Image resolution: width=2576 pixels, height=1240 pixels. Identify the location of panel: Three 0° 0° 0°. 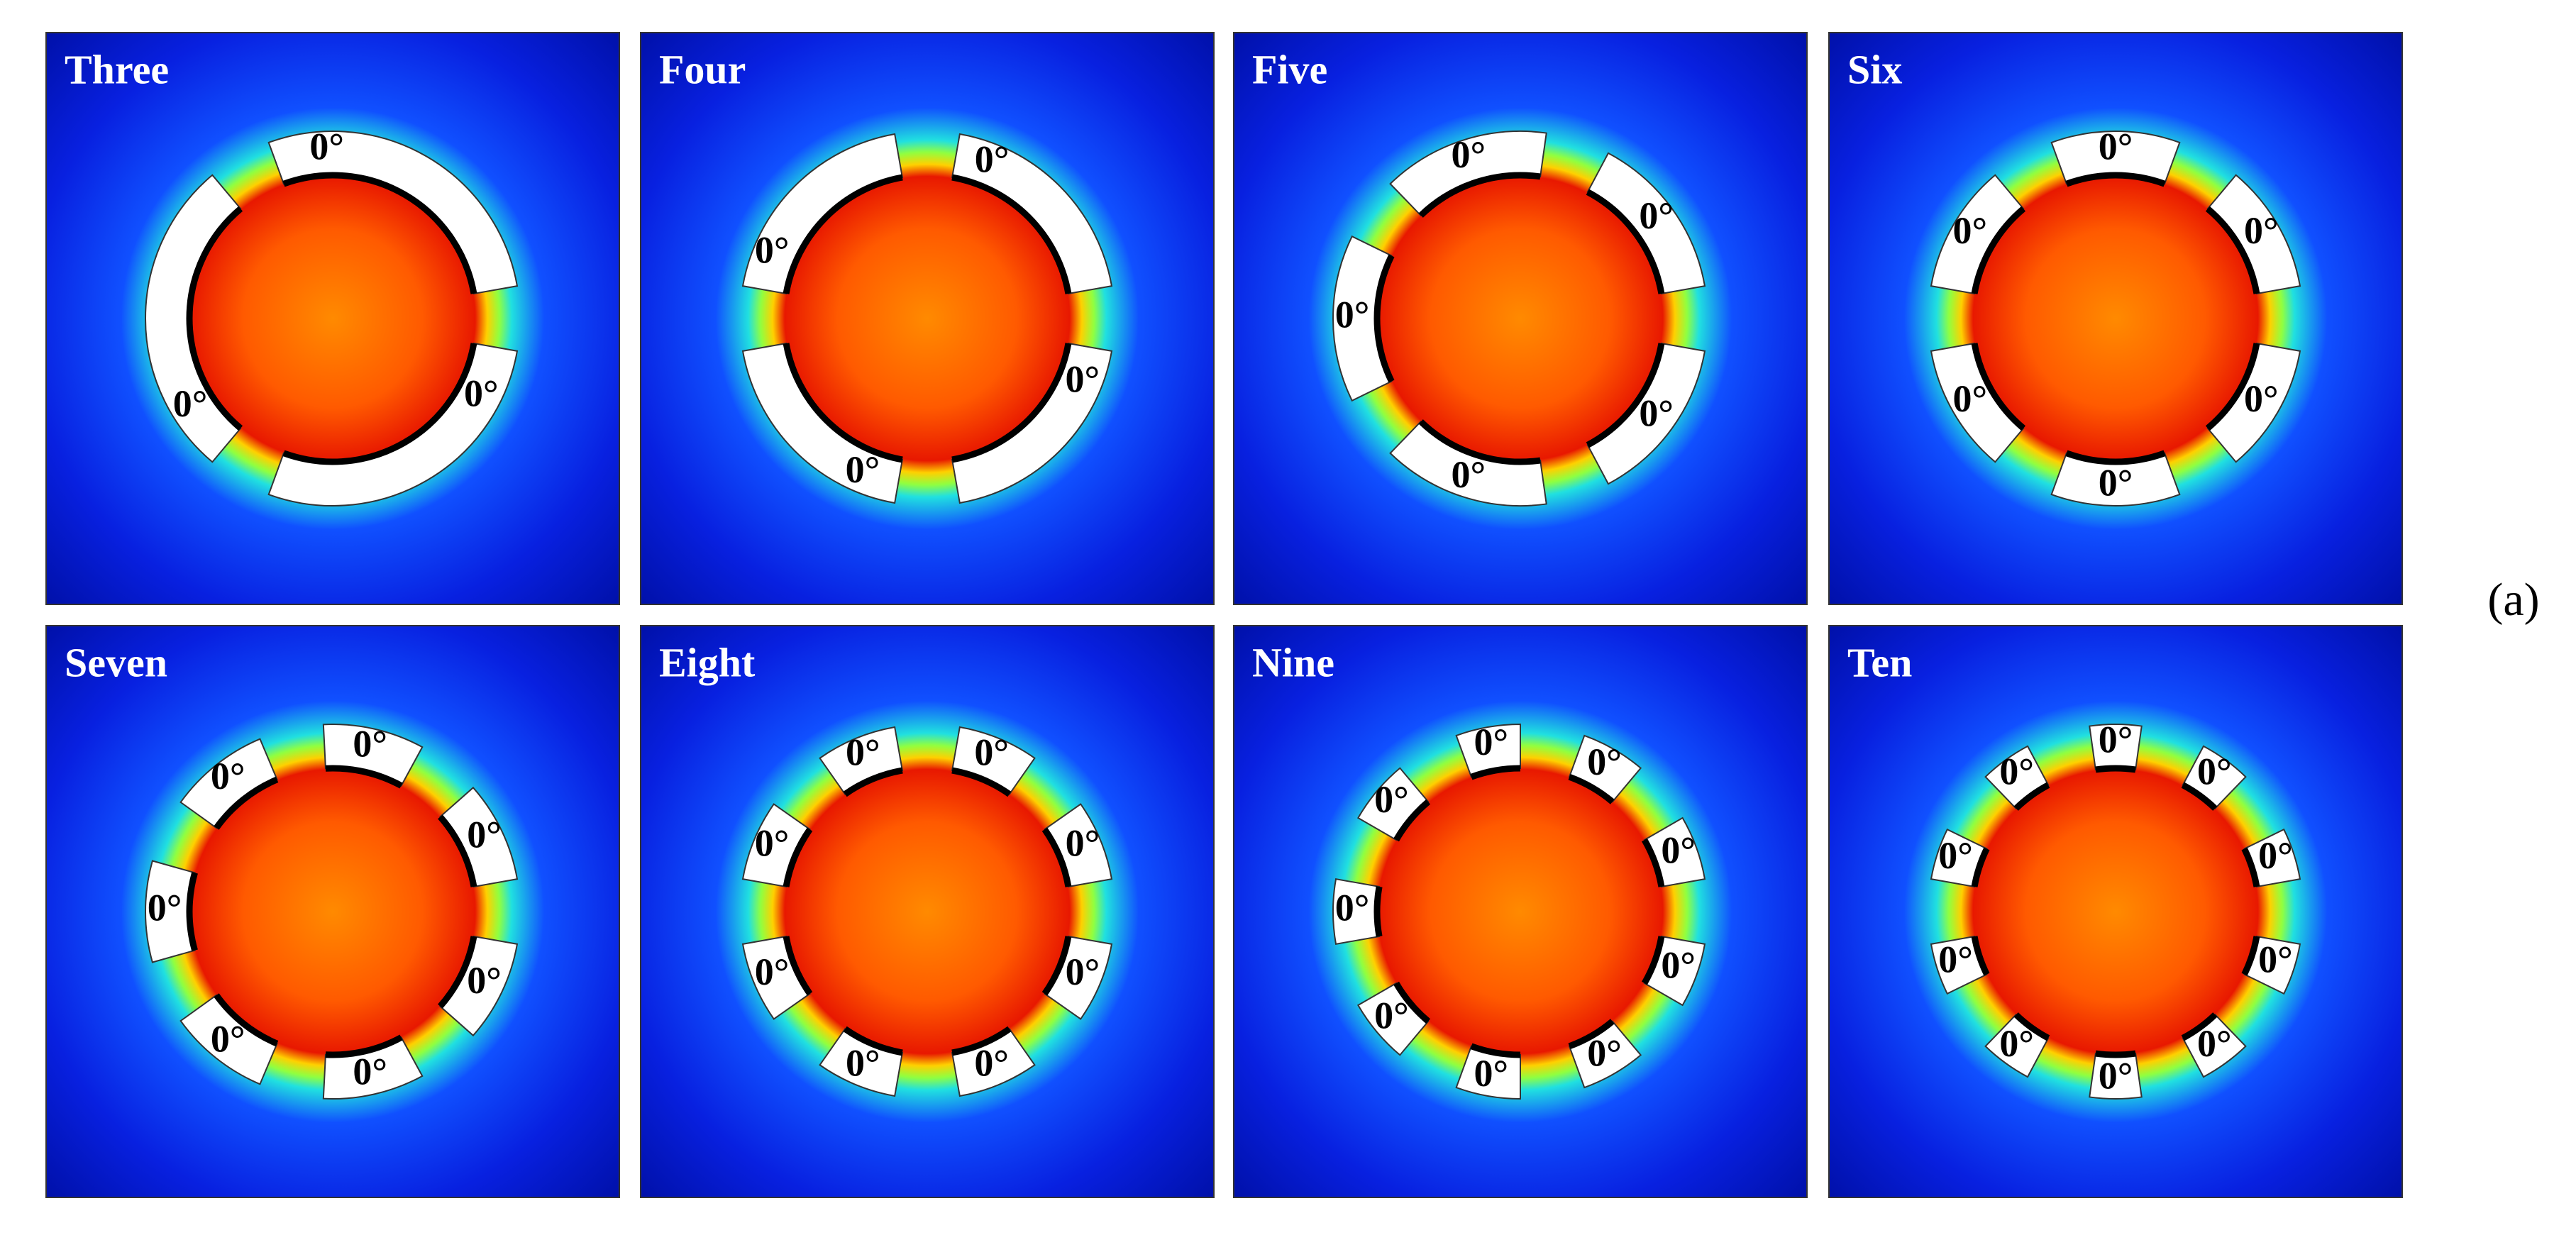
(332, 319).